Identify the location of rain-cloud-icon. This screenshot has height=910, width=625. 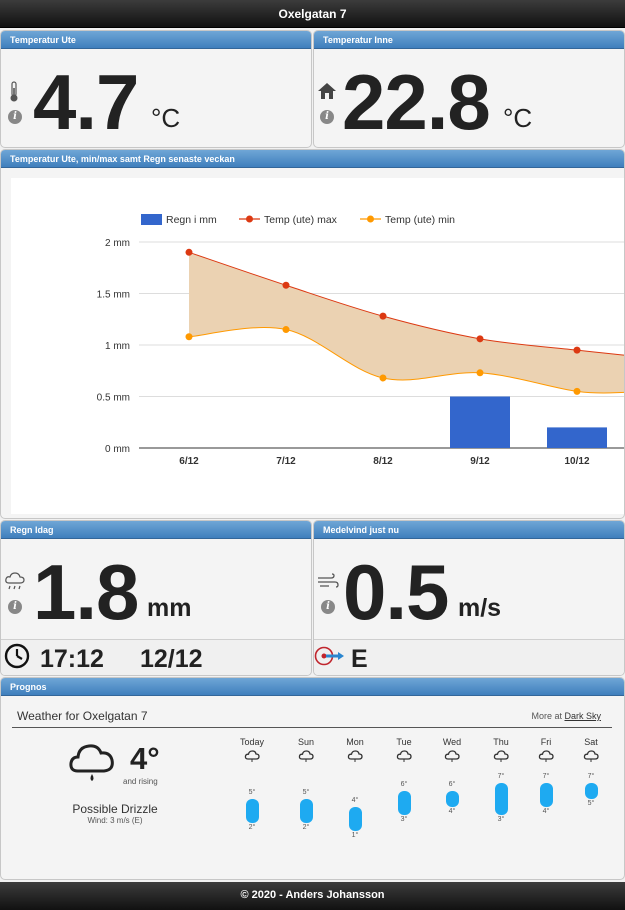
(15, 581).